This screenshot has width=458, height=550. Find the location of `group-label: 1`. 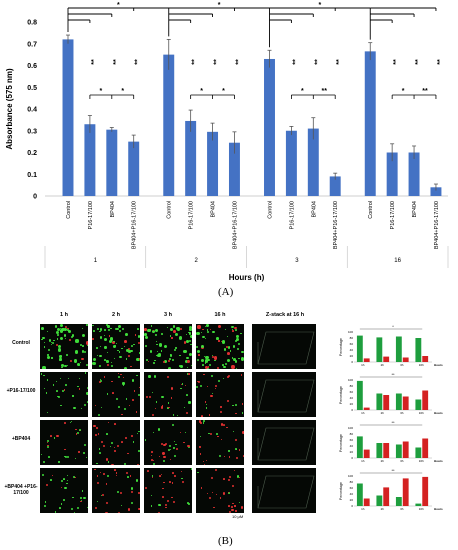

group-label: 1 is located at coordinates (96, 261).